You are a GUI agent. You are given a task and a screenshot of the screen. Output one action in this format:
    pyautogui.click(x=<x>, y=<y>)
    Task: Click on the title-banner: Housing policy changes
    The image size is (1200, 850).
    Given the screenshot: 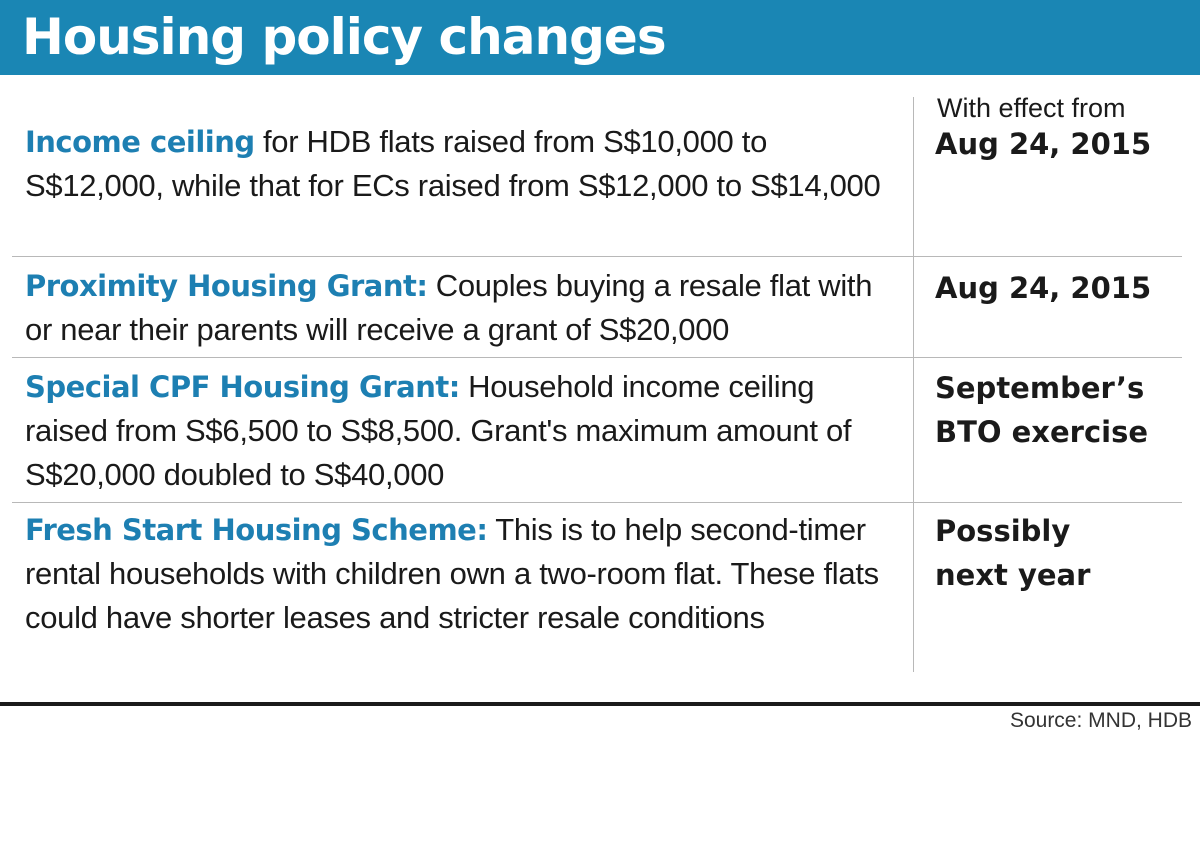 What is the action you would take?
    pyautogui.click(x=600, y=37)
    